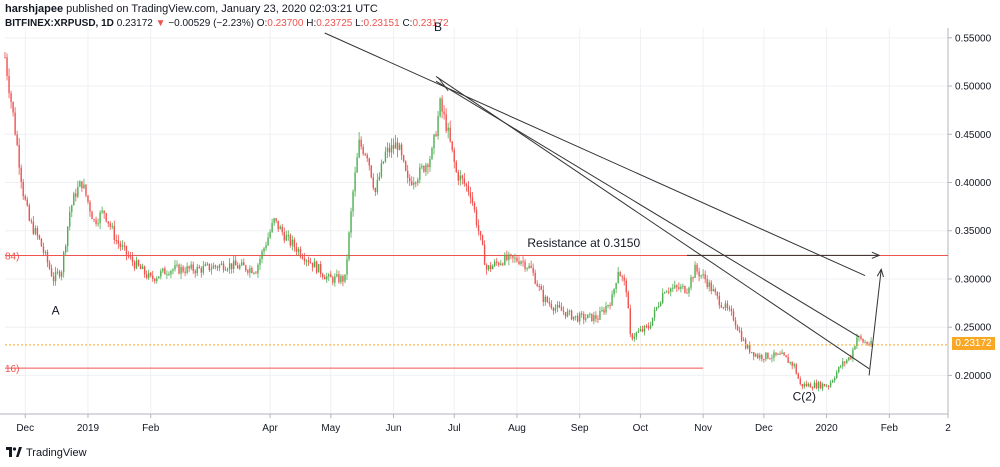 Image resolution: width=1000 pixels, height=467 pixels. What do you see at coordinates (875, 322) in the screenshot?
I see `arrow-line` at bounding box center [875, 322].